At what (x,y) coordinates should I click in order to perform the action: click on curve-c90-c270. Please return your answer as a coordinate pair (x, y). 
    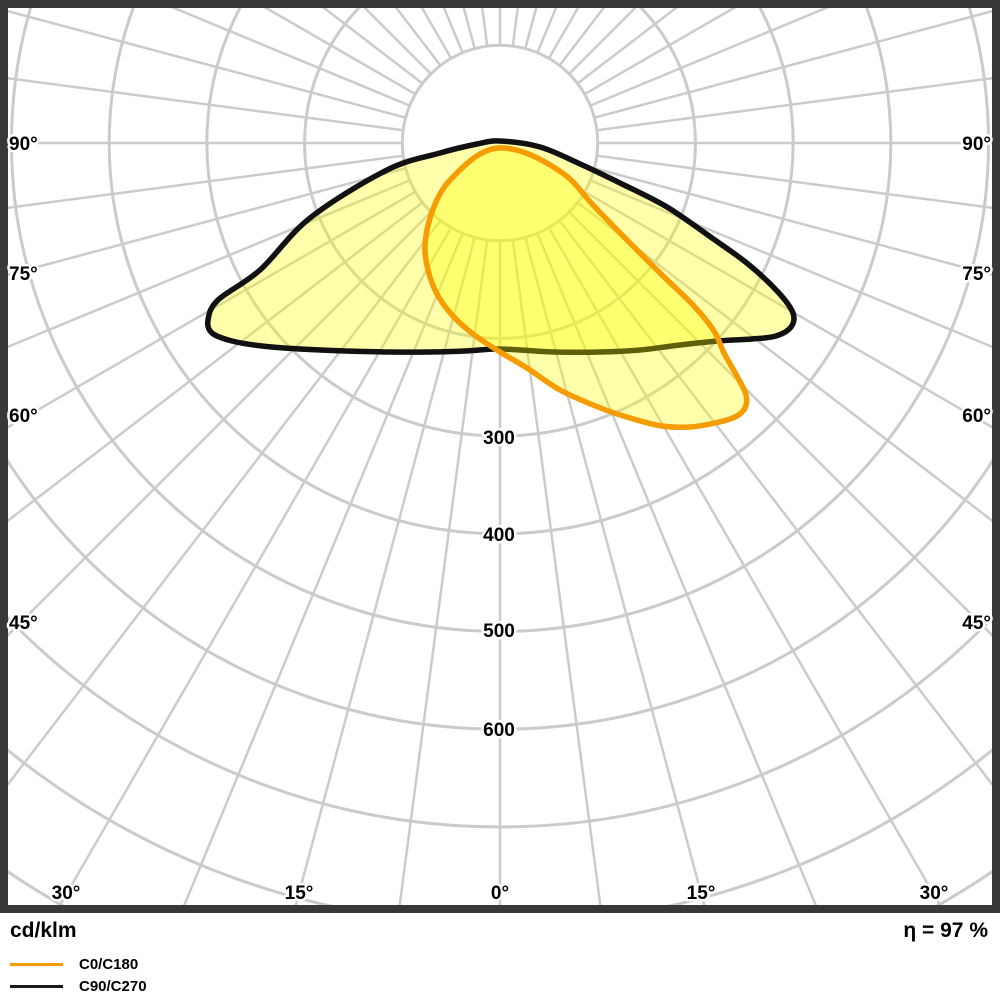
    Looking at the image, I should click on (500, 246).